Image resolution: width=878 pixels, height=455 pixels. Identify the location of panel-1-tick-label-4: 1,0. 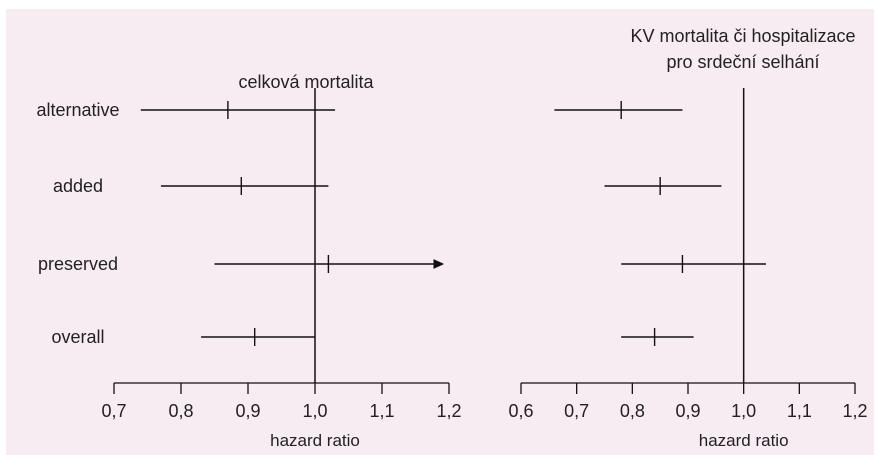
(314, 411).